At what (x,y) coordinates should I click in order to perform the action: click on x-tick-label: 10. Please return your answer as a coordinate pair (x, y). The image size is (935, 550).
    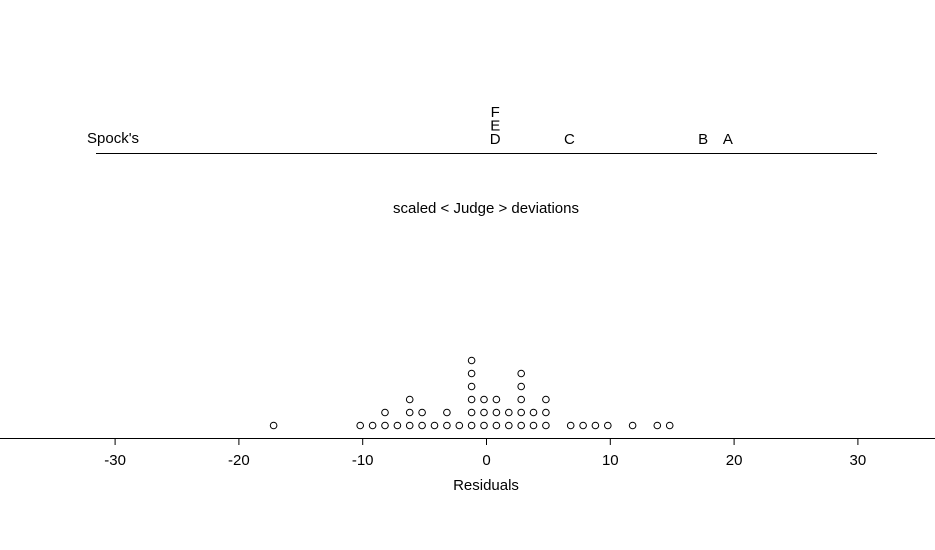
    Looking at the image, I should click on (610, 460).